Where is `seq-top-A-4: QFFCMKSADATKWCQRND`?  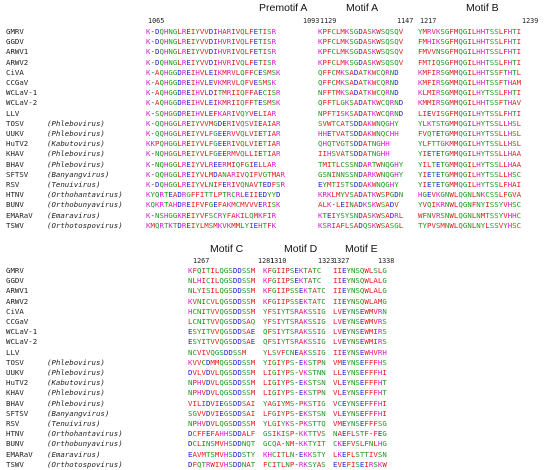 seq-top-A-4: QFFCMKSADATKWCQRND is located at coordinates (358, 73).